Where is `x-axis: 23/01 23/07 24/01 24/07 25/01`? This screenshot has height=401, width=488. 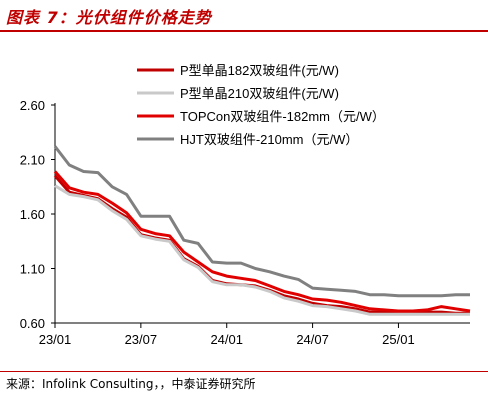 x-axis: 23/01 23/07 24/01 24/07 25/01 is located at coordinates (254, 334).